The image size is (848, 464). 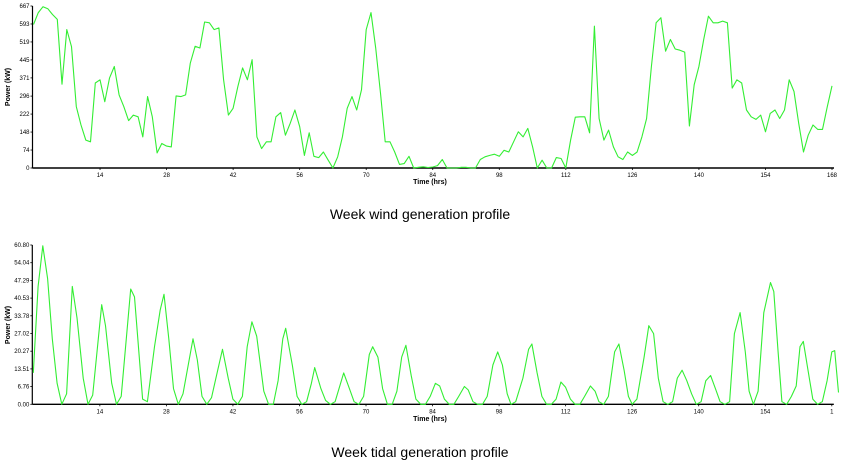 What do you see at coordinates (24, 405) in the screenshot?
I see `y-tick-label: 0.00` at bounding box center [24, 405].